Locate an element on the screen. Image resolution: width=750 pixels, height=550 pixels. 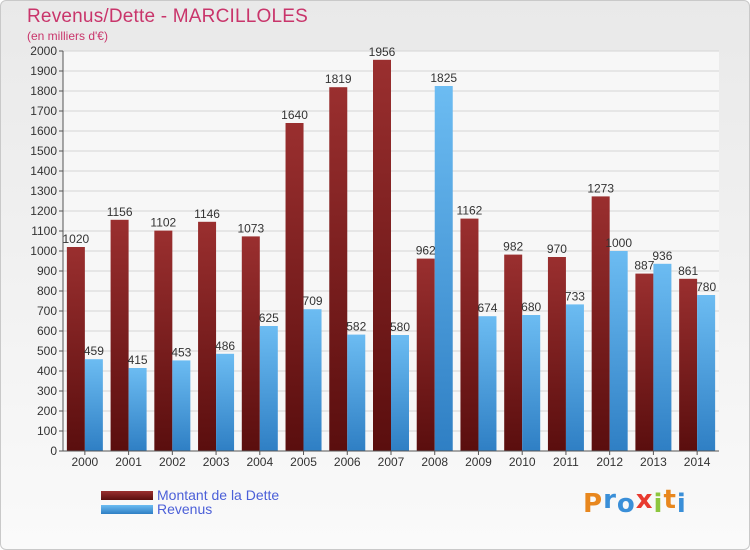
data-label-debt-2001: 1156 is located at coordinates (120, 212).